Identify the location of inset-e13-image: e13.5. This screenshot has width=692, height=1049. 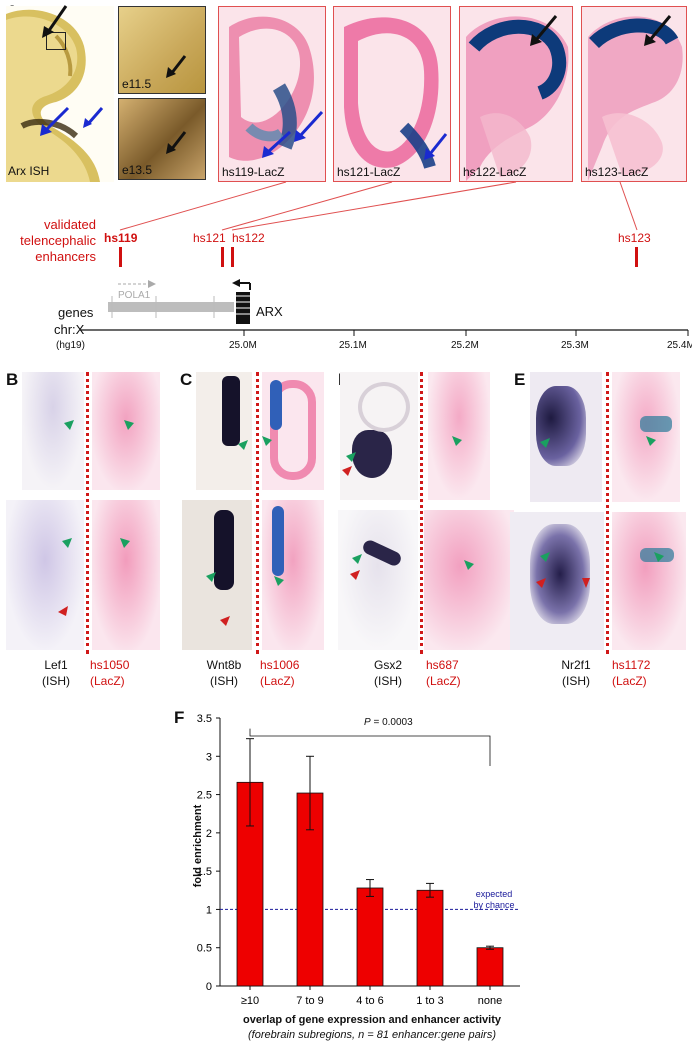
(162, 139).